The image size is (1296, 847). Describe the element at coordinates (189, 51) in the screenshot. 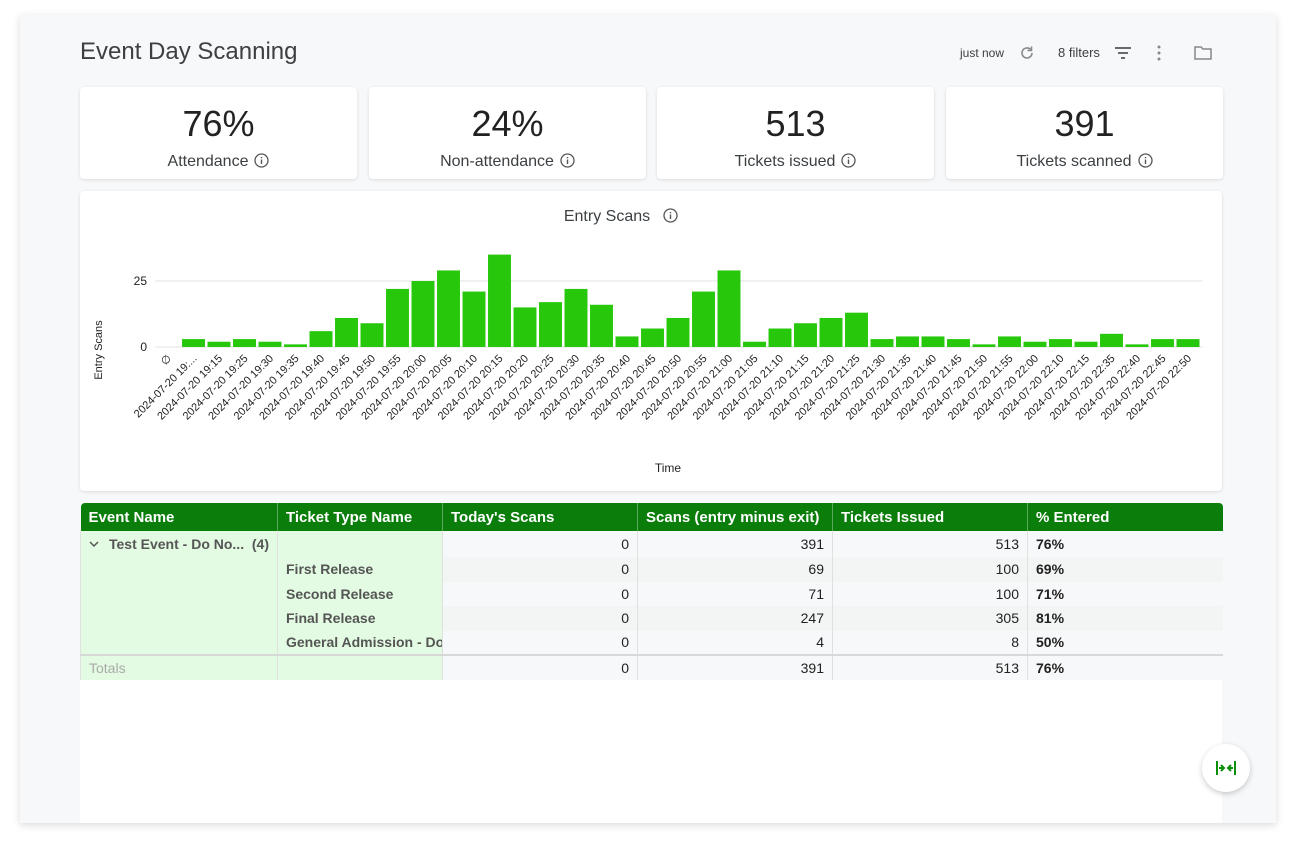

I see `dashboard-title: Event Day Scanning` at that location.